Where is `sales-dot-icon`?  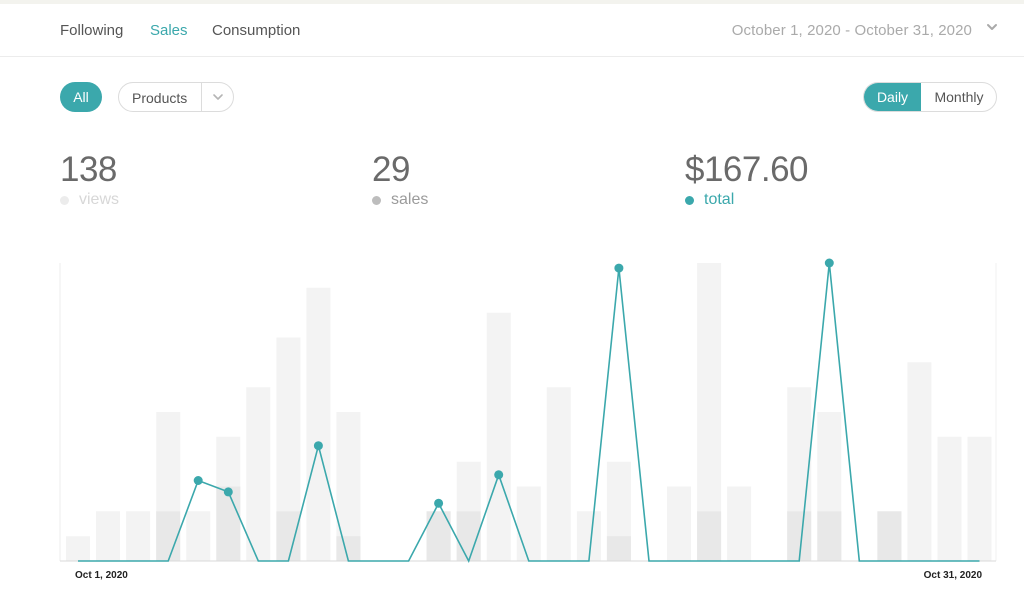
sales-dot-icon is located at coordinates (376, 200).